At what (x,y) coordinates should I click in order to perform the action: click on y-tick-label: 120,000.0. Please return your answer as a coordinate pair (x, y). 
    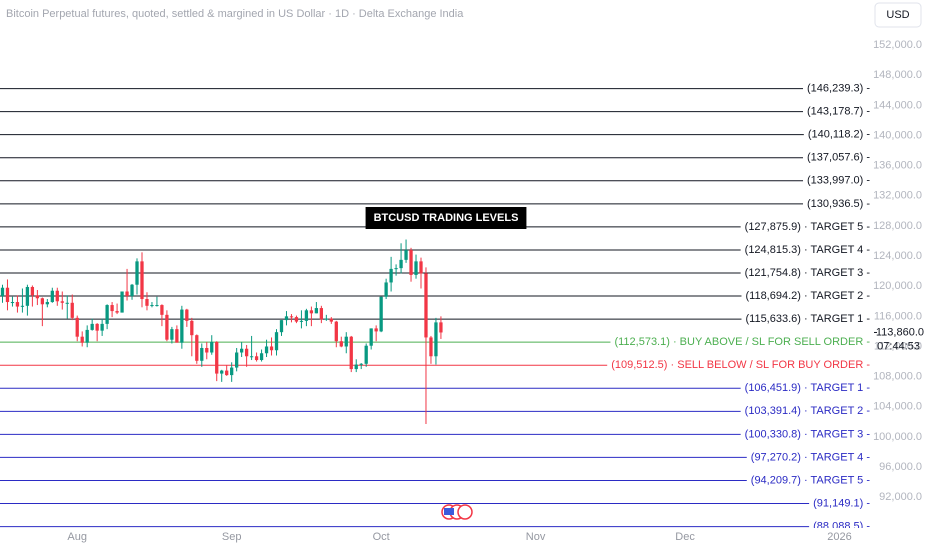
    Looking at the image, I should click on (897, 286).